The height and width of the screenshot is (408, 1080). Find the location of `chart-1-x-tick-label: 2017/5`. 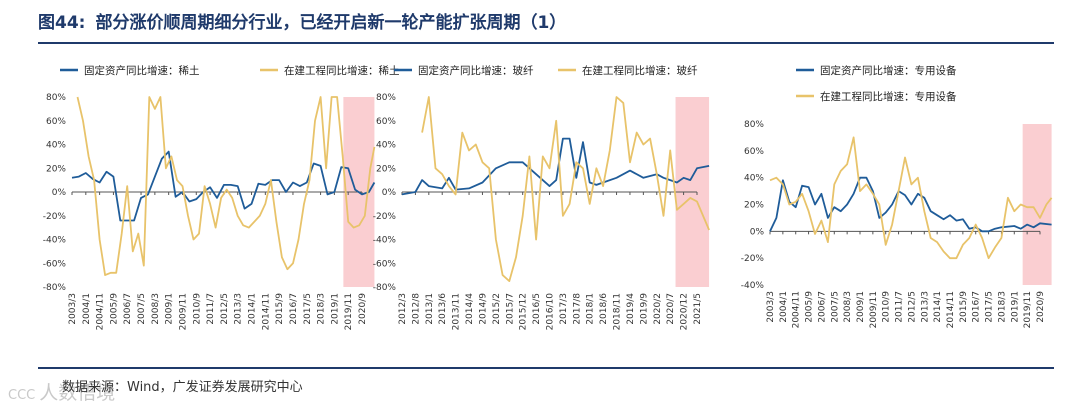

chart-1-x-tick-label: 2017/5 is located at coordinates (308, 309).